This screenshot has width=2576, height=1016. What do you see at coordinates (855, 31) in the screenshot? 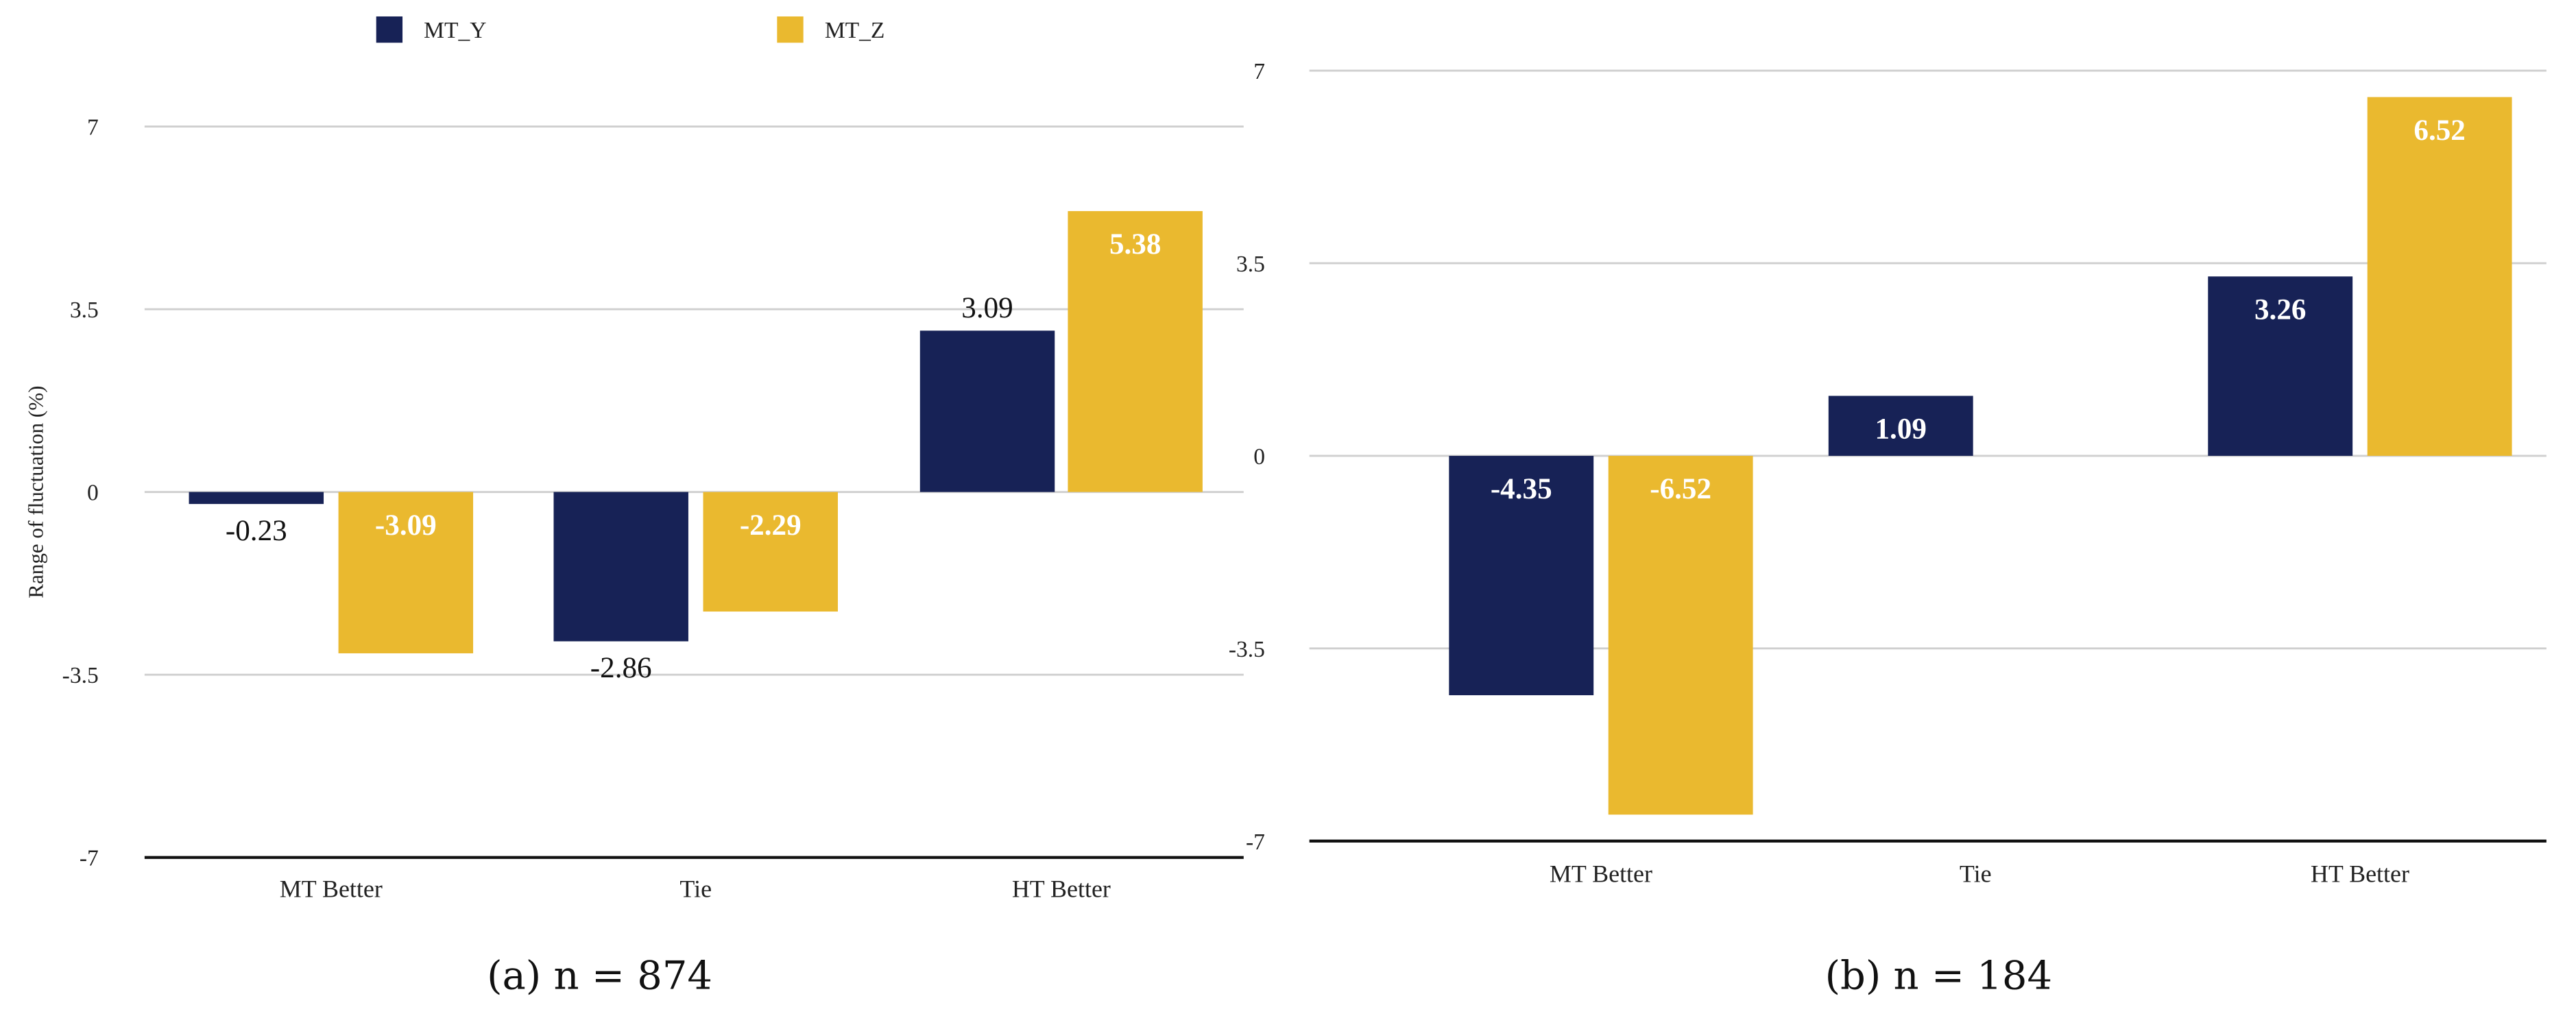
I see `legend-label-mt-z: MT_Z` at bounding box center [855, 31].